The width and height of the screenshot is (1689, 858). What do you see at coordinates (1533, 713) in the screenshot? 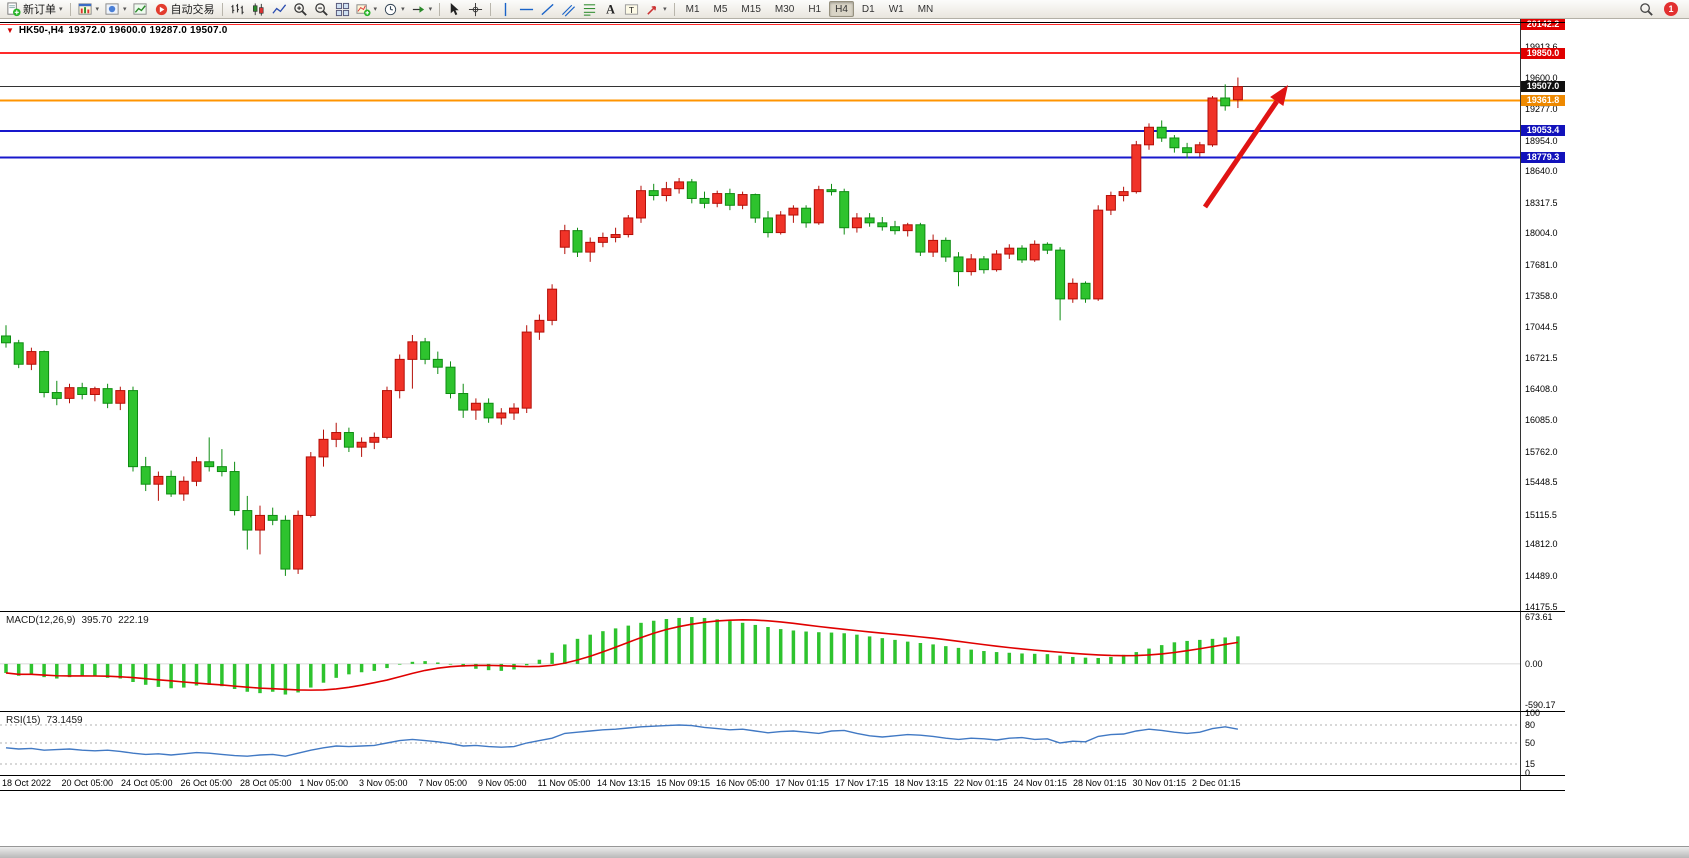
I see `rsi-tick-label: 100` at bounding box center [1533, 713].